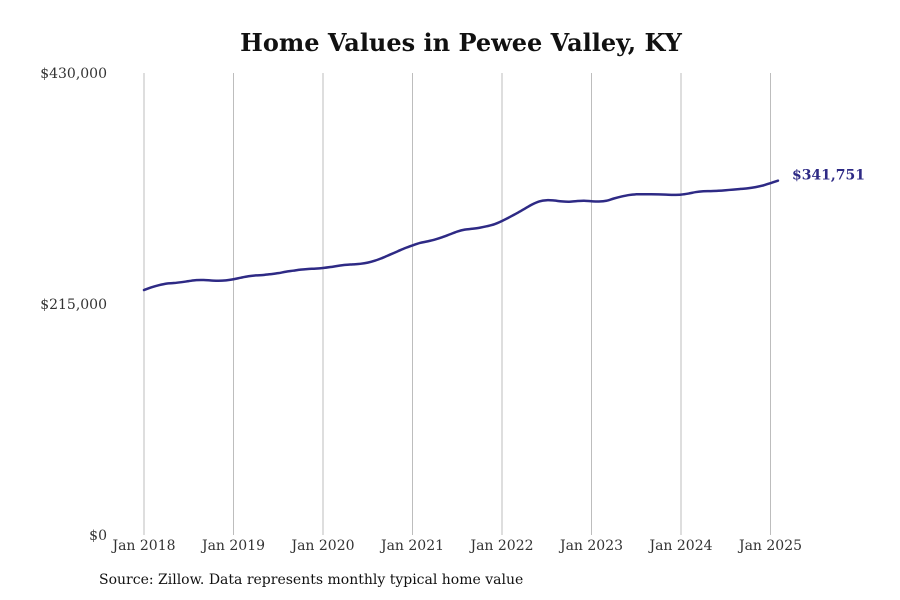  I want to click on x-tick-label: Jan 2020, so click(321, 546).